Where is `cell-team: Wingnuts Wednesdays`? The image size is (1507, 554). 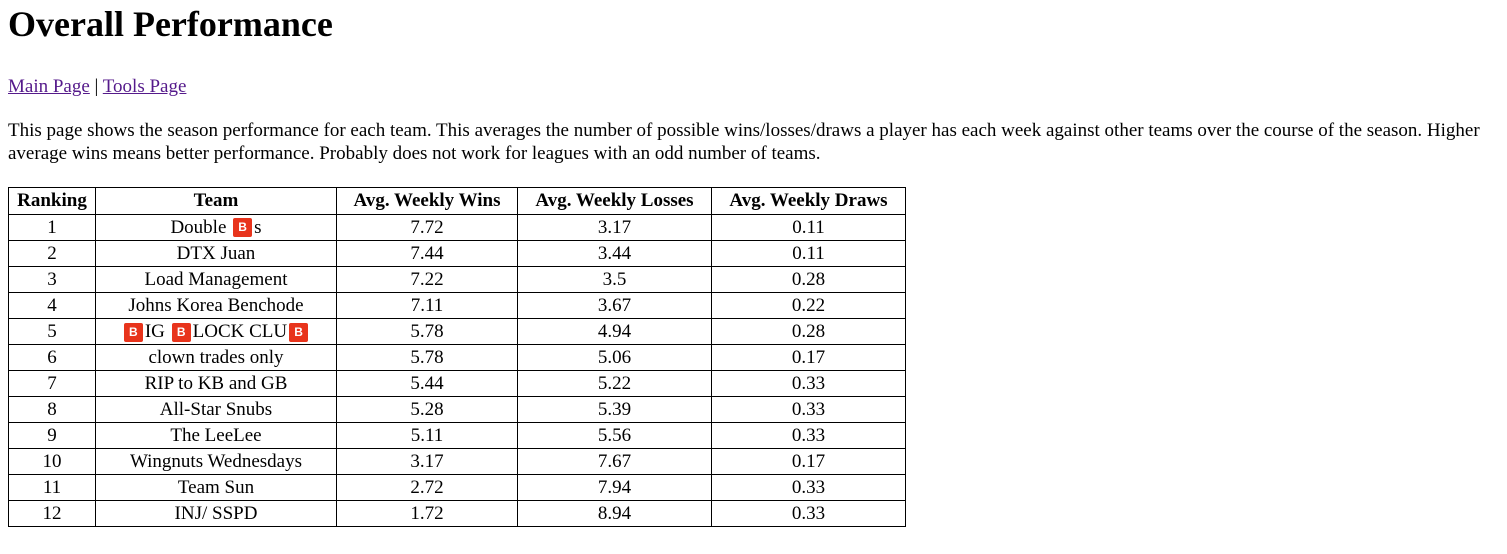
cell-team: Wingnuts Wednesdays is located at coordinates (216, 461).